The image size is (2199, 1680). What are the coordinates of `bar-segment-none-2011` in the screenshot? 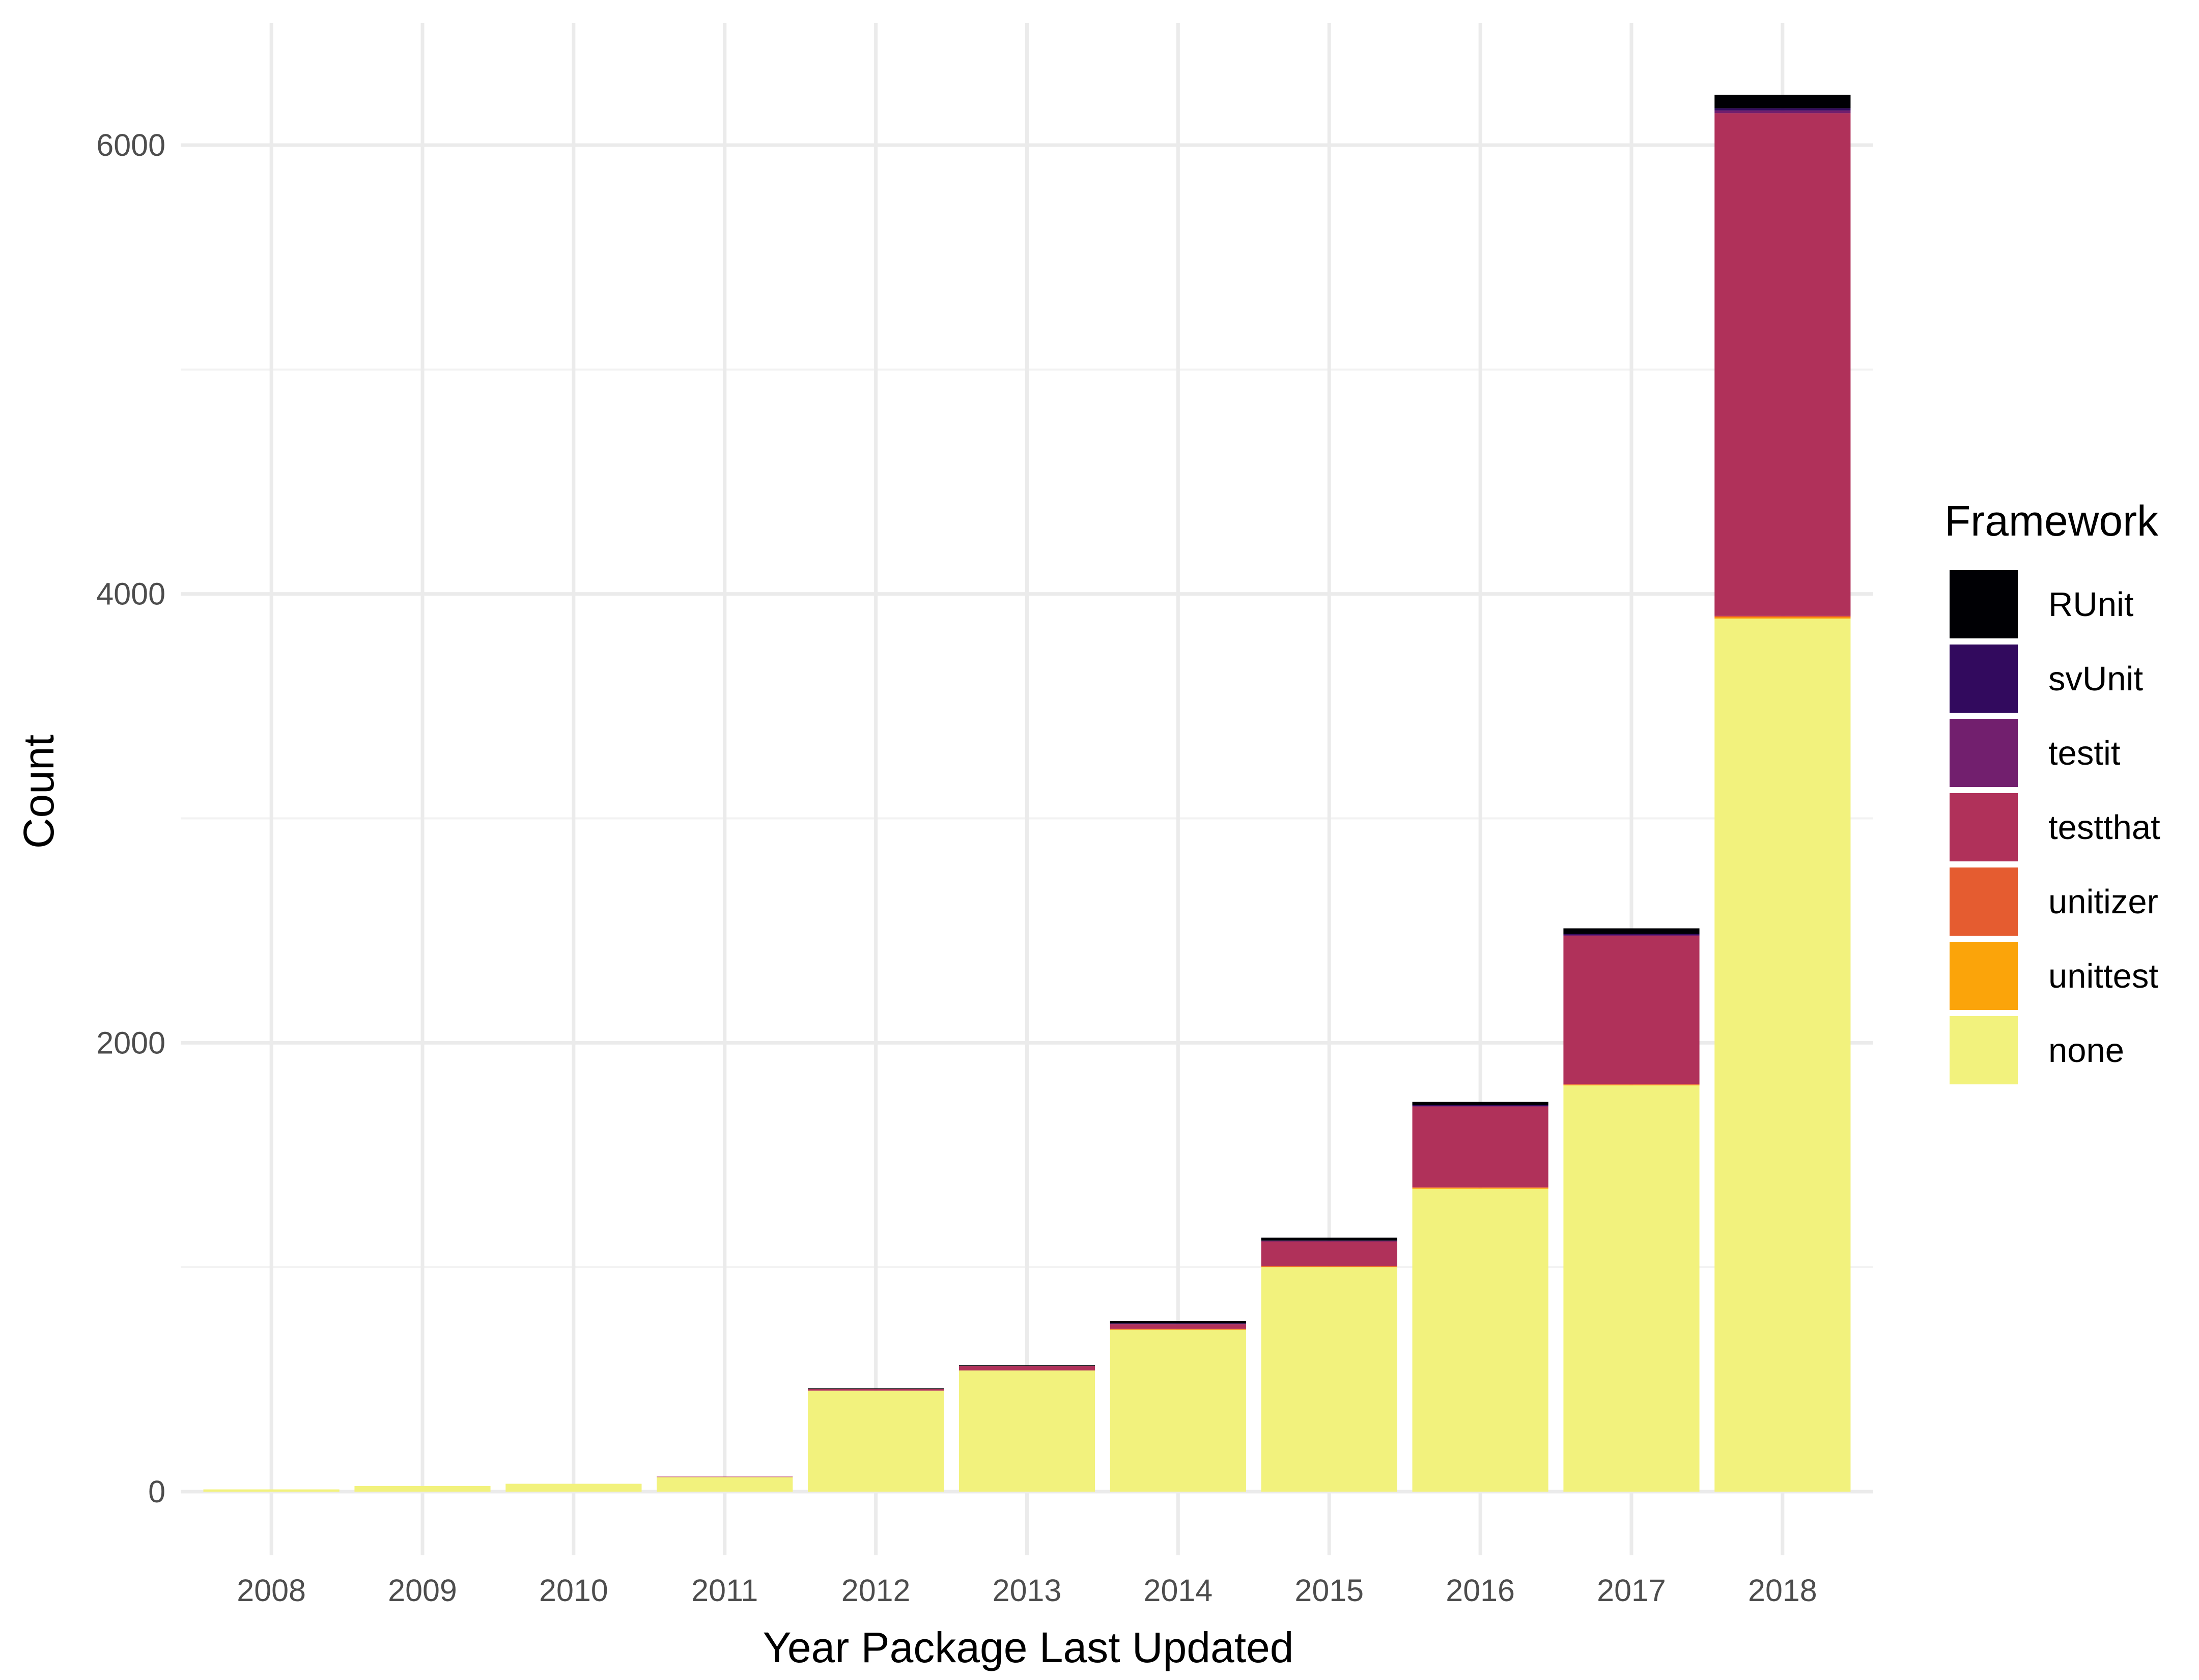 It's located at (725, 1484).